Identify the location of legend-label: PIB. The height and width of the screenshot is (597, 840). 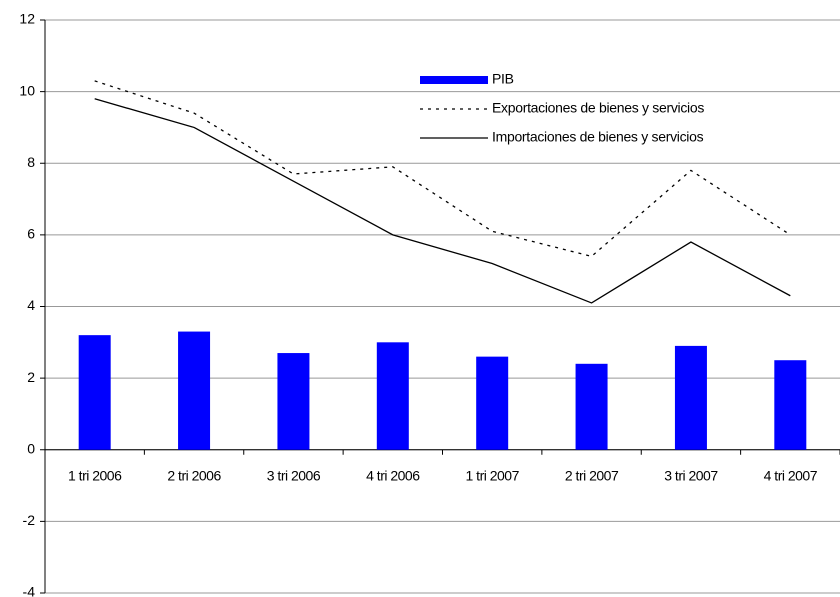
(503, 79).